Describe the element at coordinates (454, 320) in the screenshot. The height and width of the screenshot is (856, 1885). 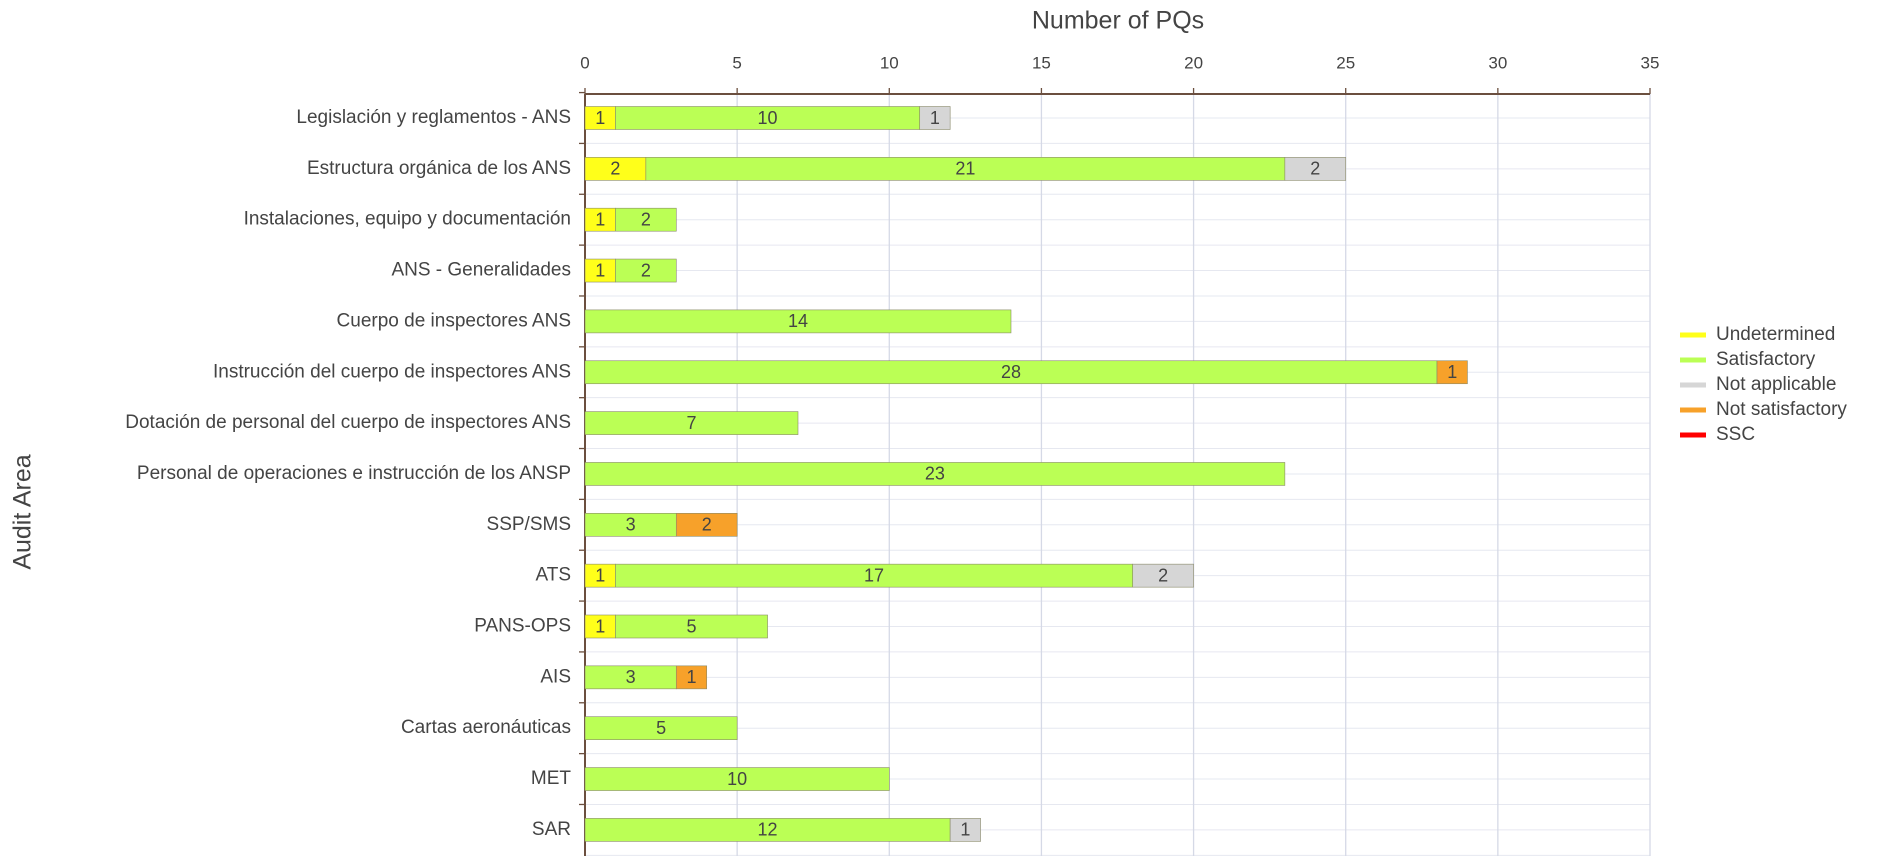
I see `y-tick-label: Cuerpo de inspectores ANS` at that location.